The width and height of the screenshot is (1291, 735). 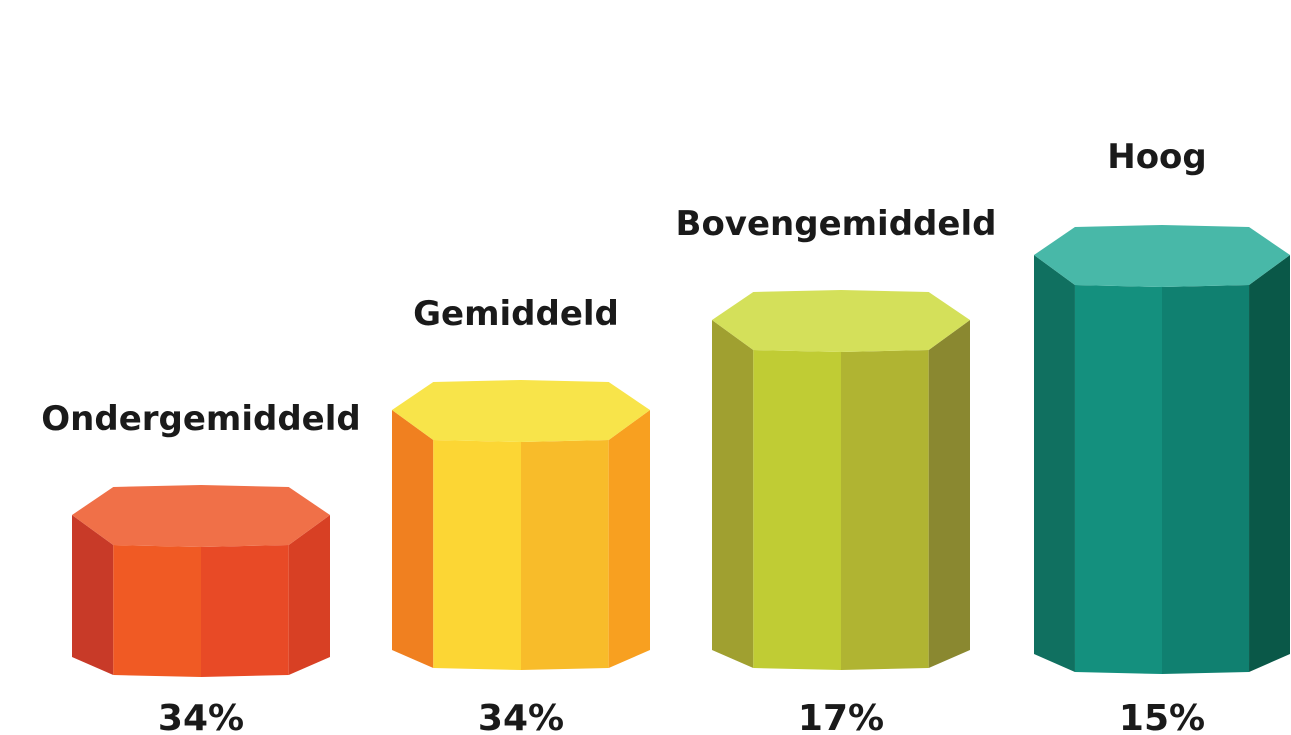 What do you see at coordinates (200, 419) in the screenshot?
I see `pillar-label: Ondergemiddeld` at bounding box center [200, 419].